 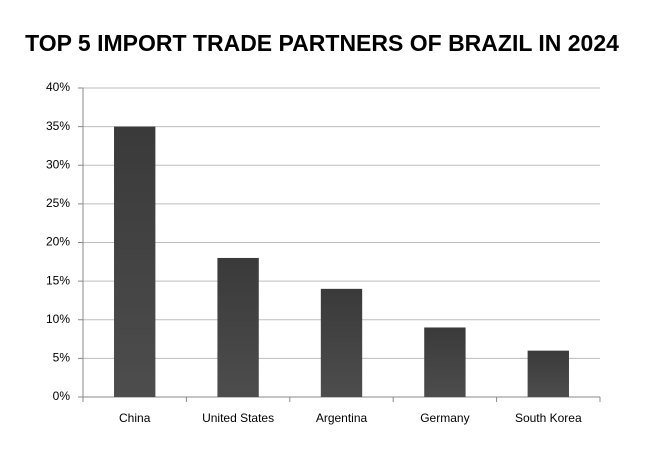 I want to click on y-tick-label: 10%, so click(x=58, y=319).